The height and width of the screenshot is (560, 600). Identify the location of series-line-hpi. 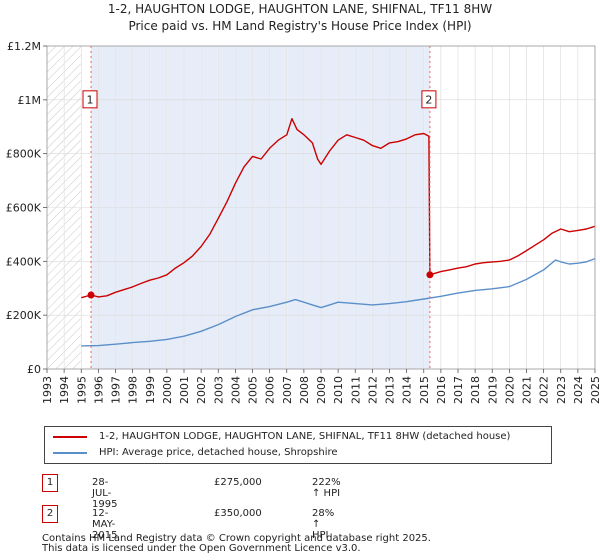
(338, 302).